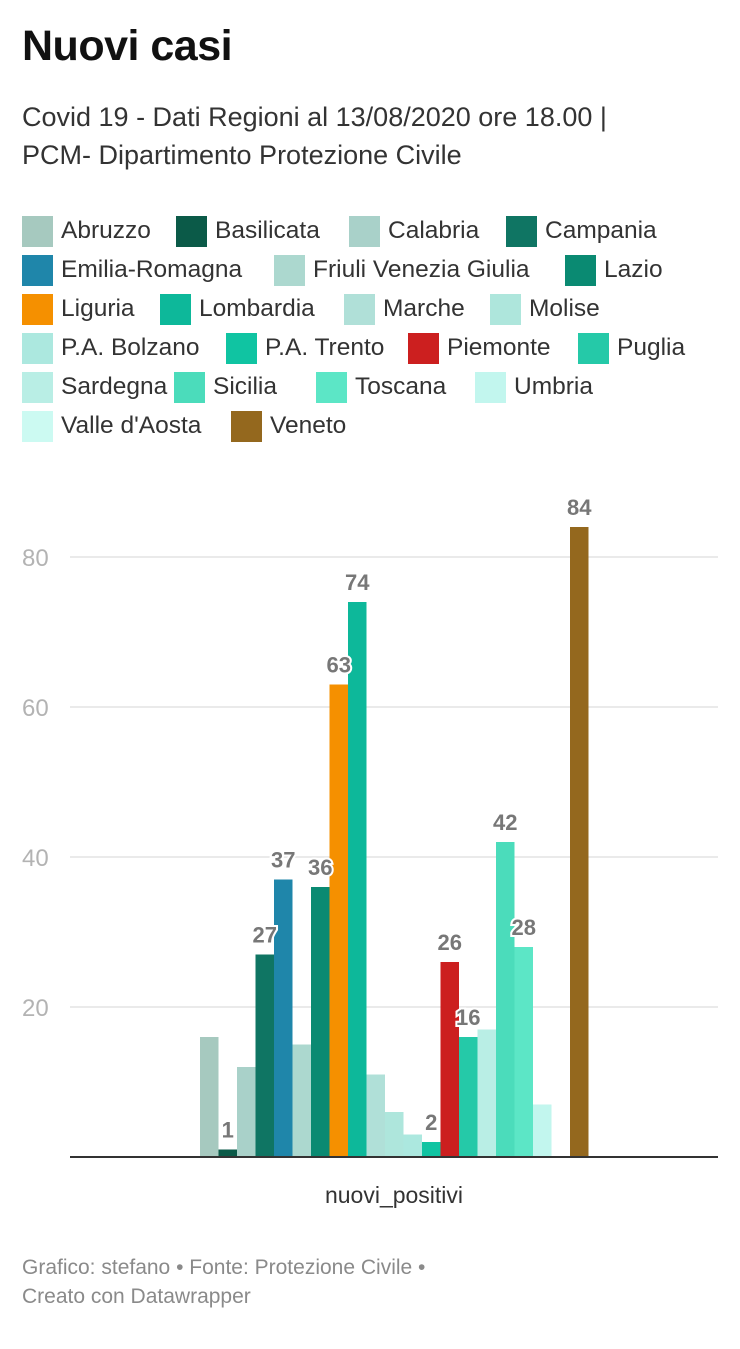 Image resolution: width=740 pixels, height=1349 pixels. I want to click on legend-item: Sicilia, so click(225, 387).